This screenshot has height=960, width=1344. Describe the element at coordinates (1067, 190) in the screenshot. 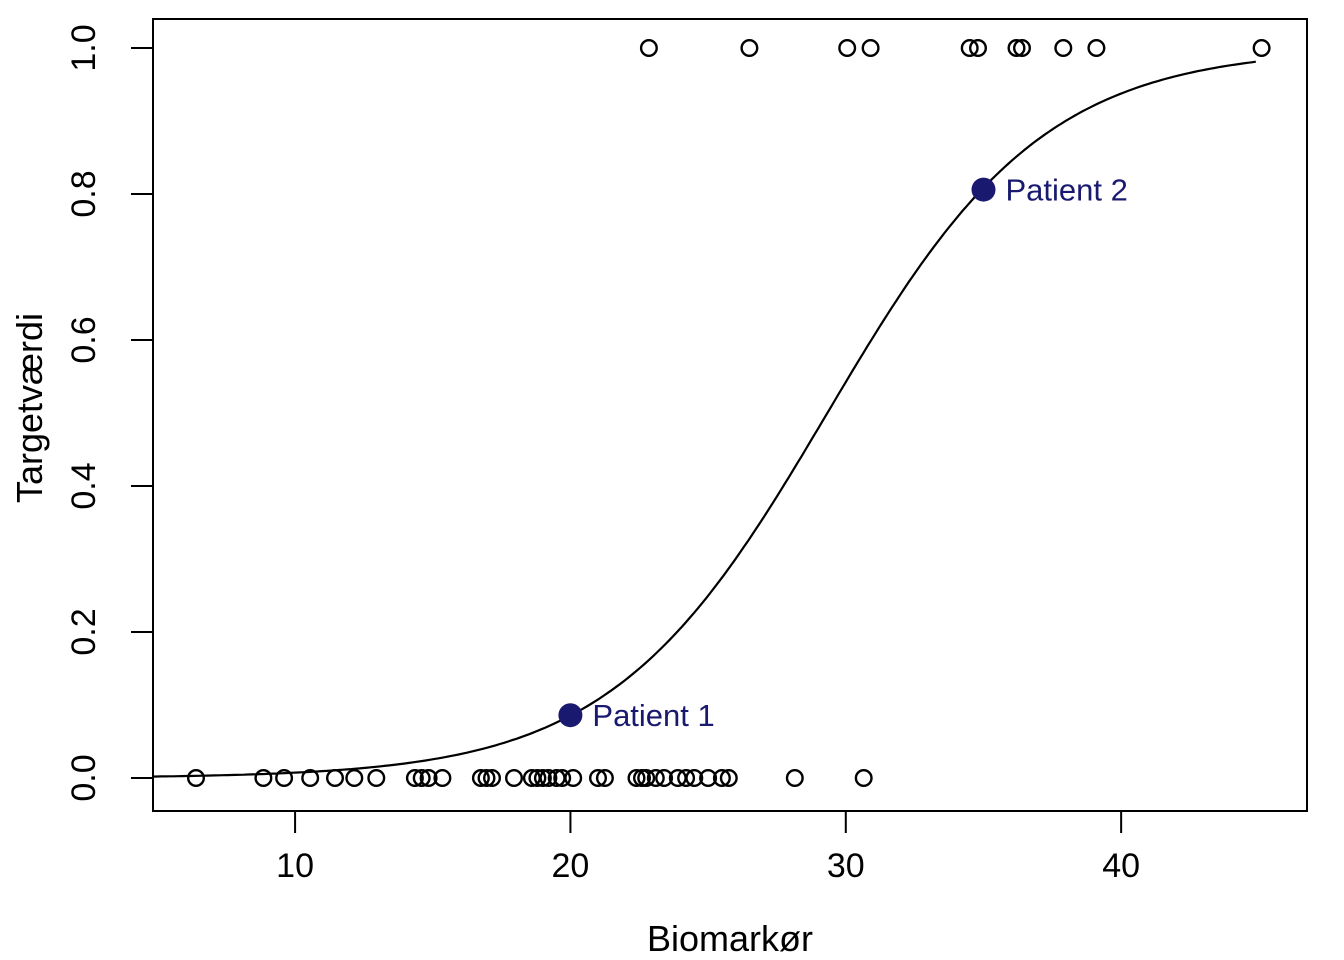

I see `highlight-label-patient-2: Patient 2` at that location.